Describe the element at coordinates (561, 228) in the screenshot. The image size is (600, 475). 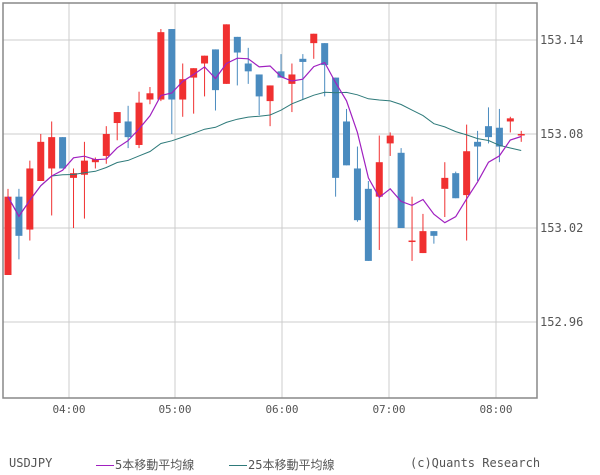
I see `svg-text: 153.02` at that location.